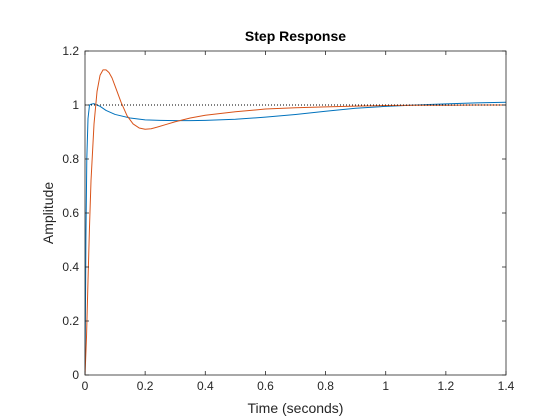  I want to click on x-axis-label: Time (seconds), so click(296, 408).